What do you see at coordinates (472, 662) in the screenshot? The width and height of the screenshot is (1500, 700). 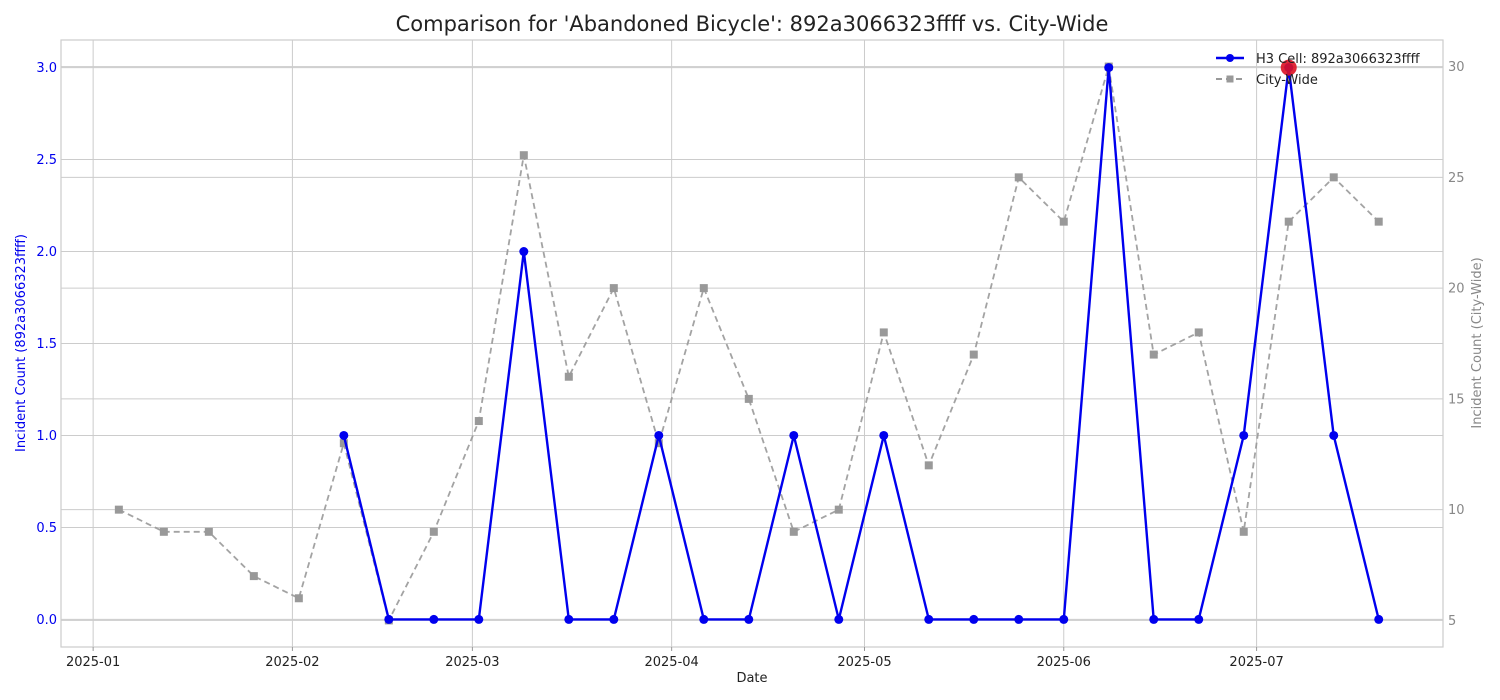 I see `x-tick-label: 2025-03` at bounding box center [472, 662].